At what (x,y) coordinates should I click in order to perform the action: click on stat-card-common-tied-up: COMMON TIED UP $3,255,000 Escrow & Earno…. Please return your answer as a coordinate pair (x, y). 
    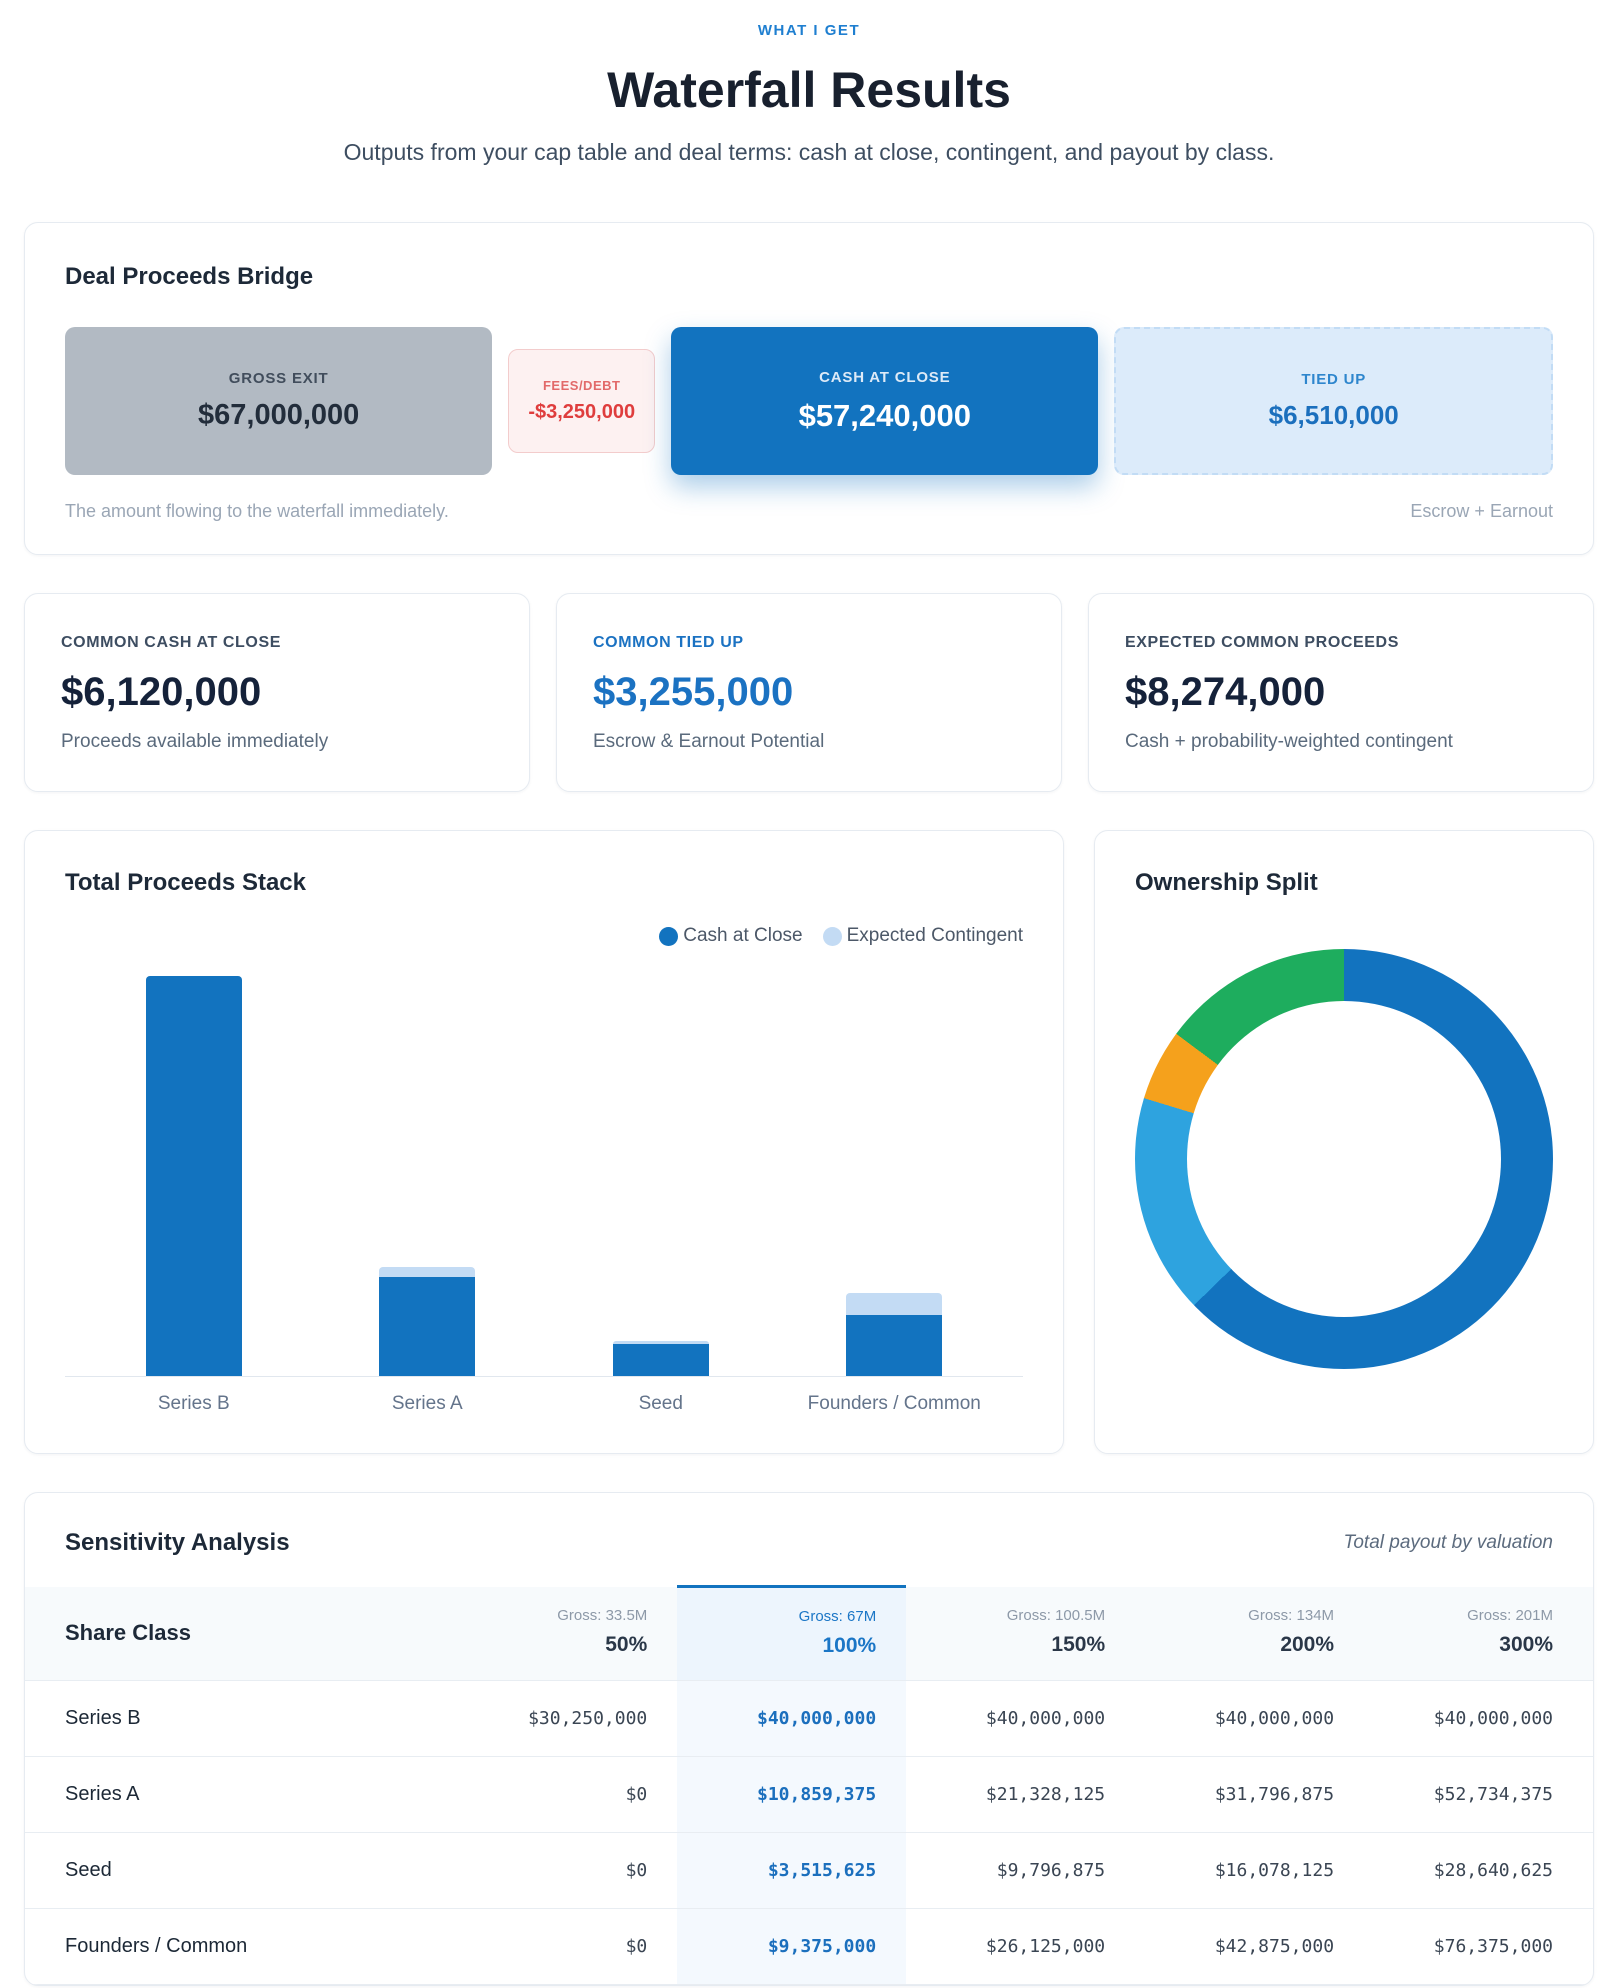
    Looking at the image, I should click on (809, 692).